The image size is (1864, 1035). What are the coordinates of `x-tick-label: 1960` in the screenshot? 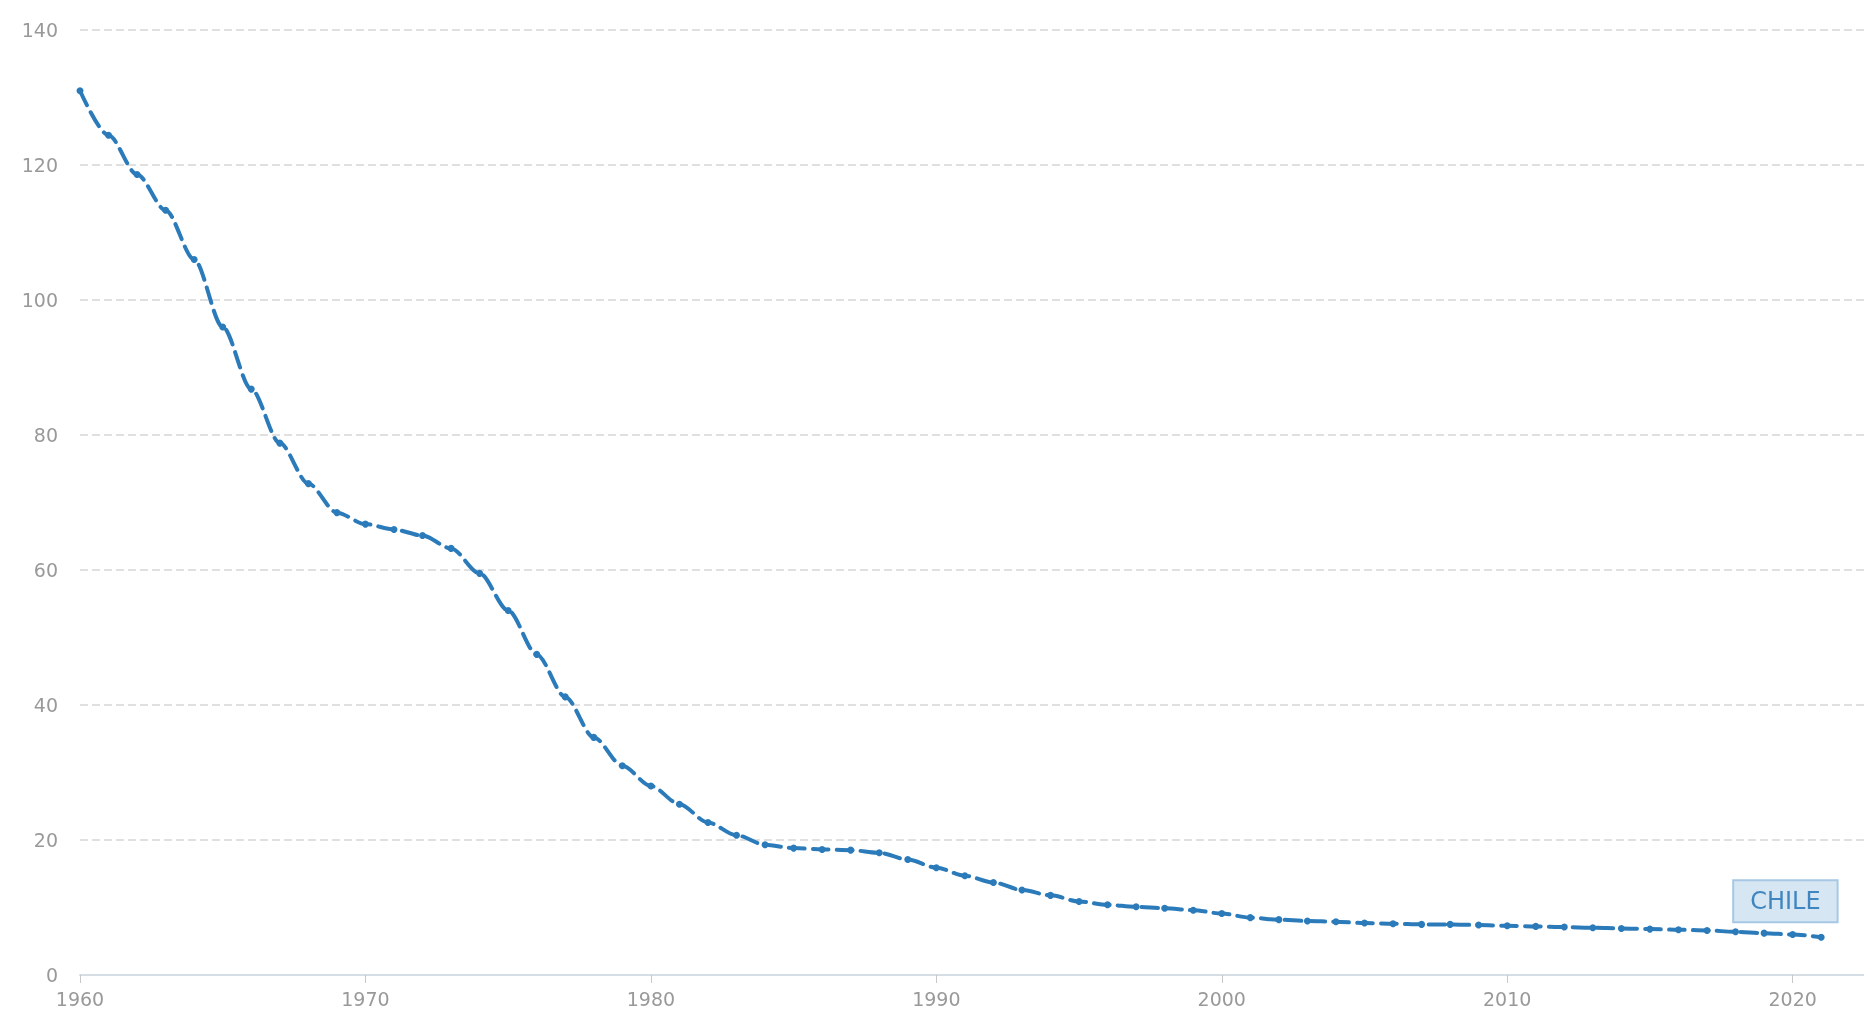 It's located at (80, 998).